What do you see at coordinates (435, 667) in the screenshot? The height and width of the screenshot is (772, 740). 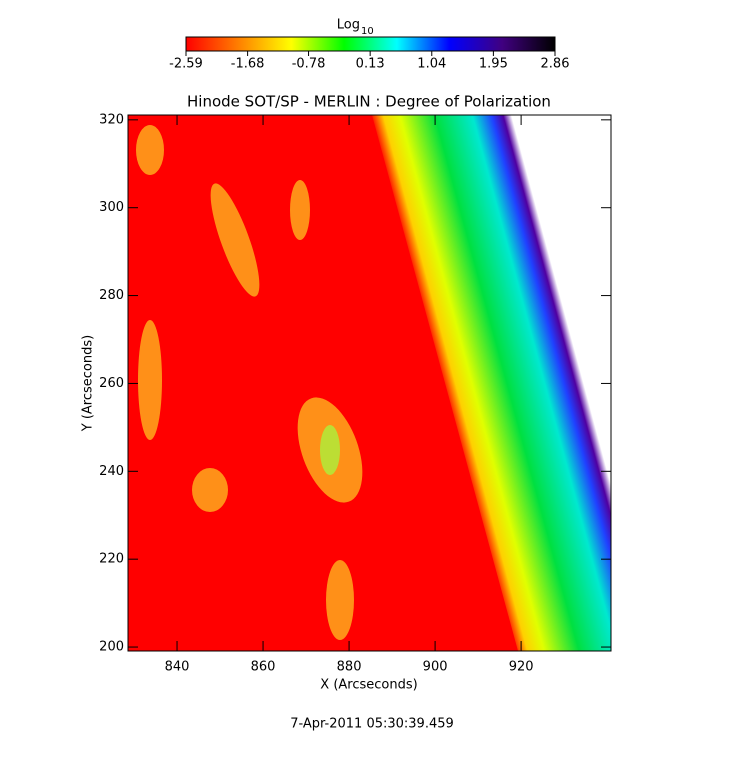 I see `x-tick-label: 900` at bounding box center [435, 667].